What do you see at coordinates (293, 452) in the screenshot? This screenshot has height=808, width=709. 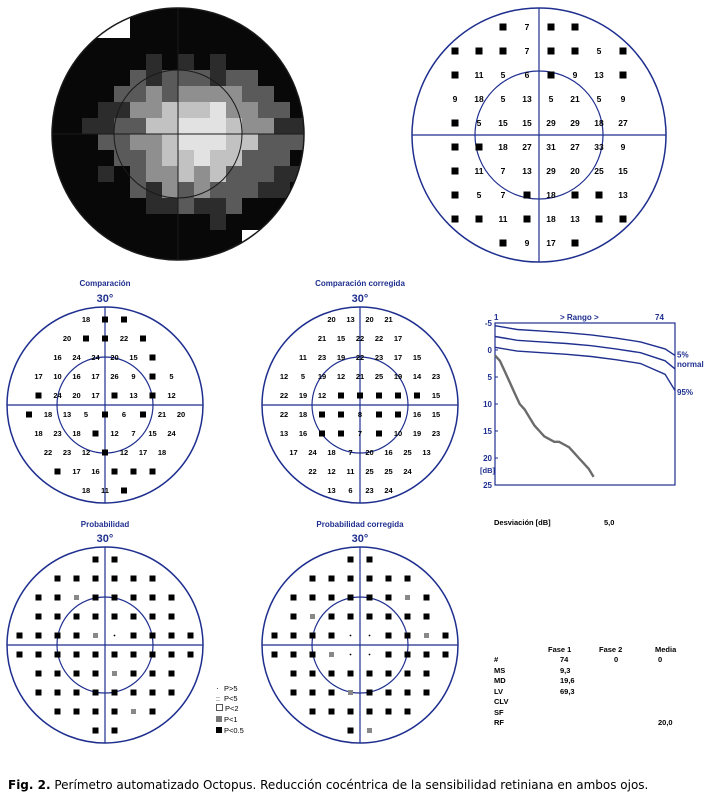 I see `field-value: 17` at bounding box center [293, 452].